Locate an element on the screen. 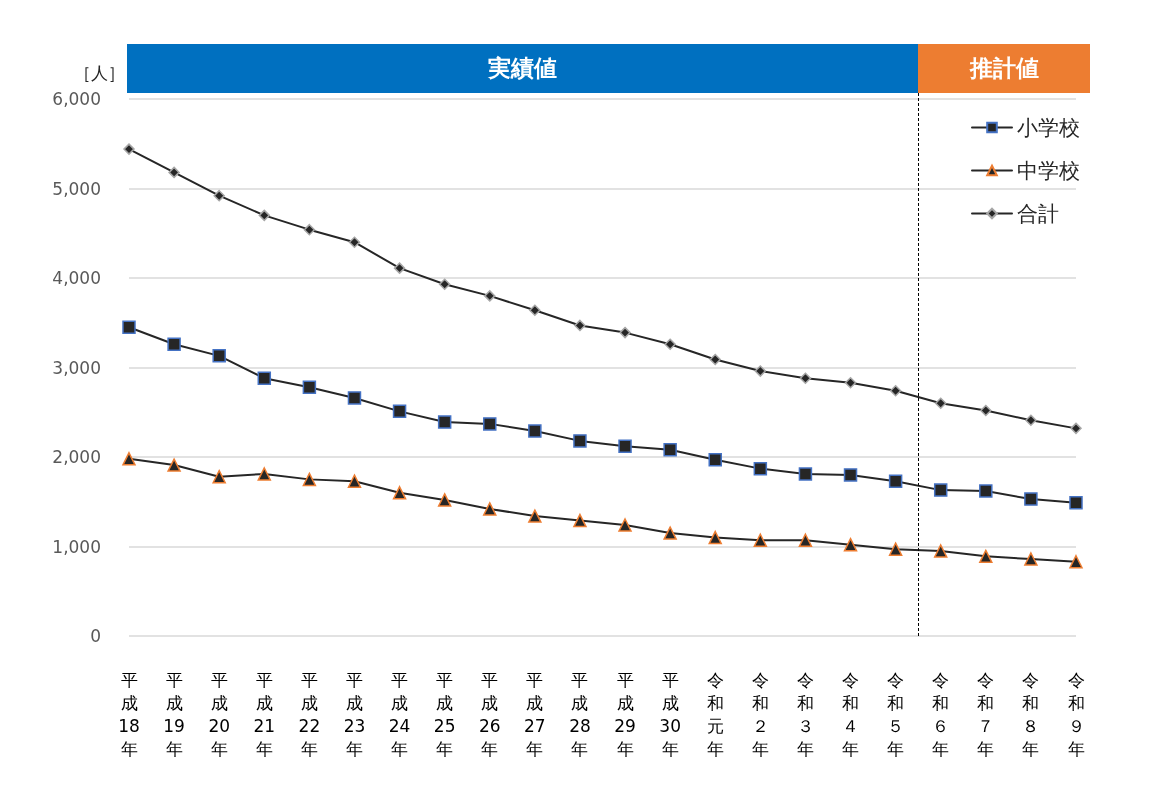  x-tick-label: 平成22年 is located at coordinates (309, 714).